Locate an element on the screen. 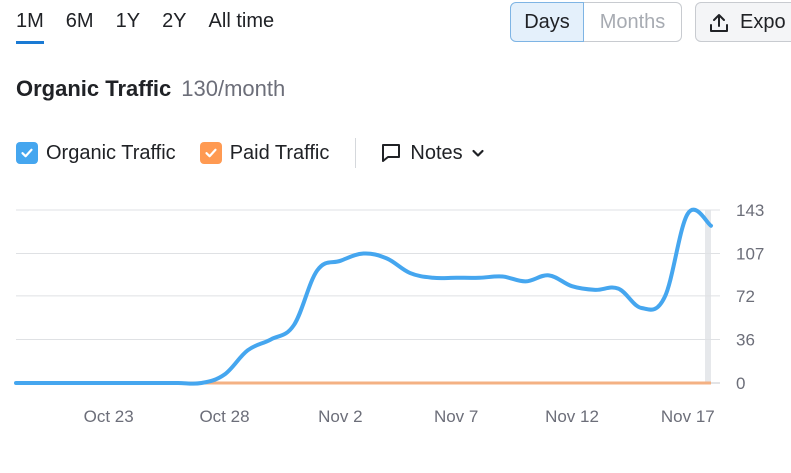 Image resolution: width=791 pixels, height=473 pixels. traffic-value: 130/month is located at coordinates (233, 88).